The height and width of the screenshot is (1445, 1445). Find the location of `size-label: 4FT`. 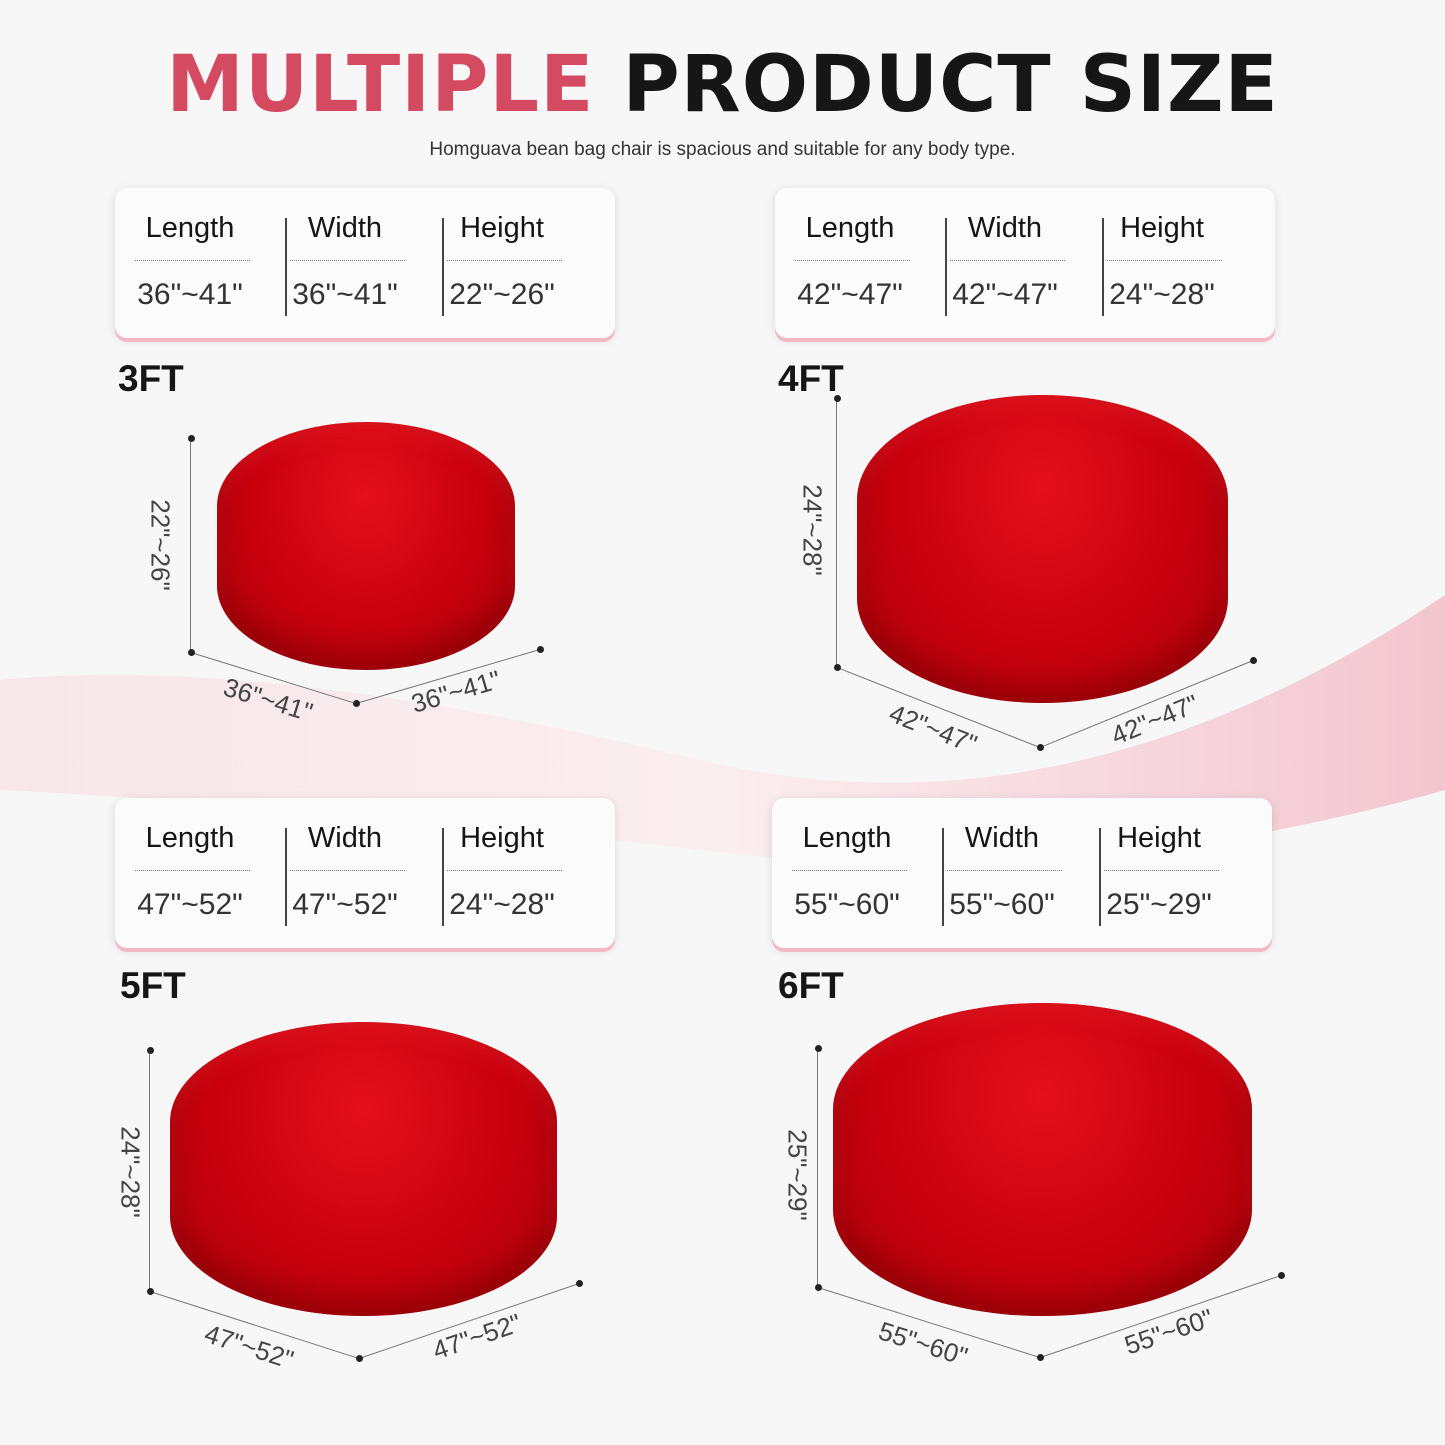

size-label: 4FT is located at coordinates (811, 378).